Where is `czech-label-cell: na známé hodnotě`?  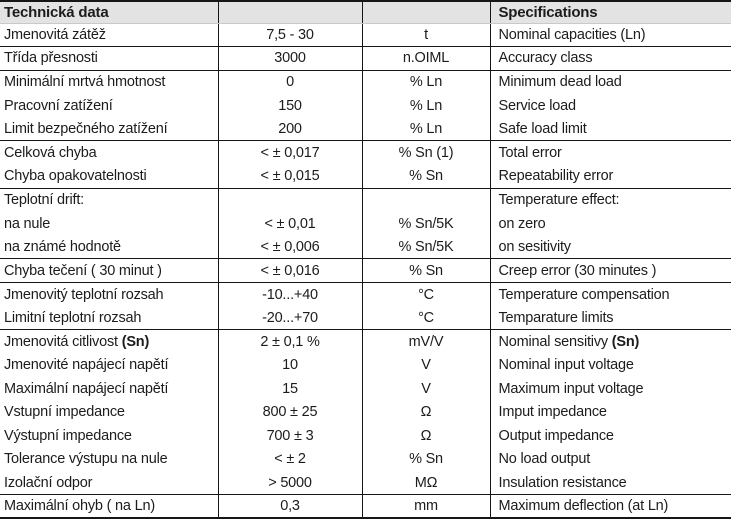
czech-label-cell: na známé hodnotě is located at coordinates (109, 247).